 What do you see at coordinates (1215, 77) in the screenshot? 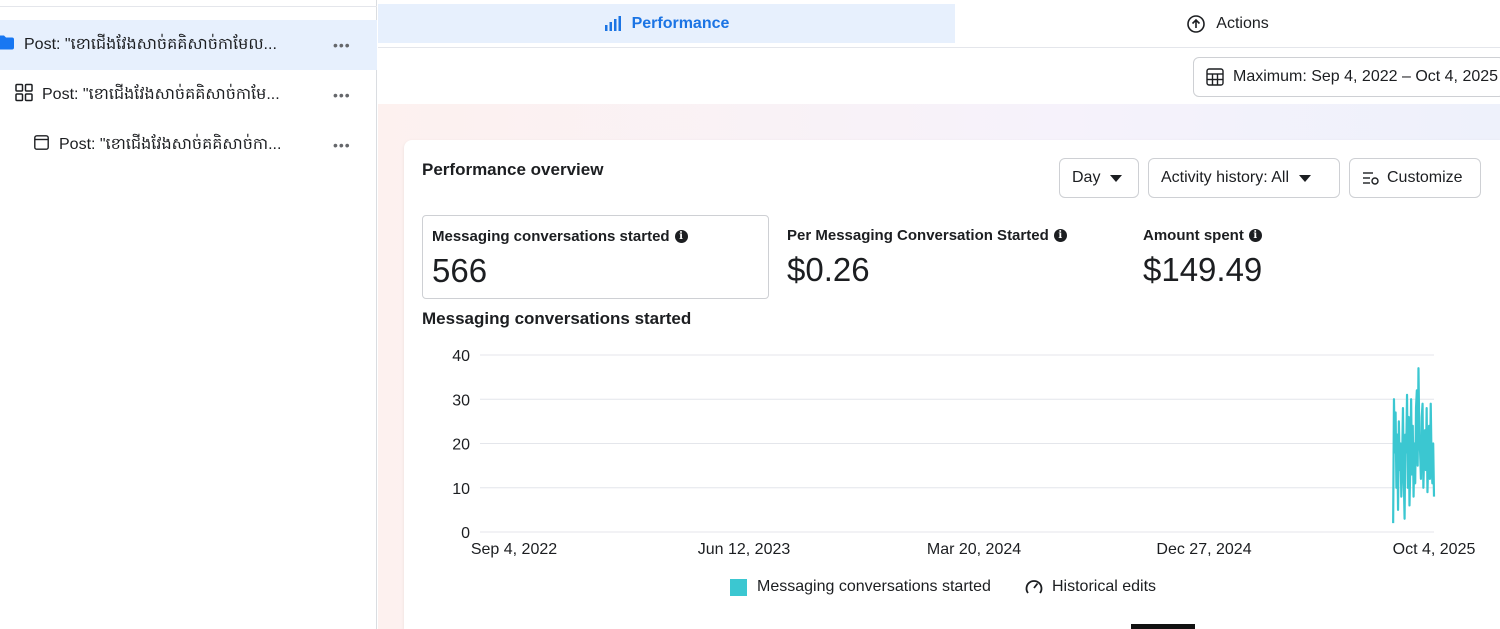
I see `calendar-icon` at bounding box center [1215, 77].